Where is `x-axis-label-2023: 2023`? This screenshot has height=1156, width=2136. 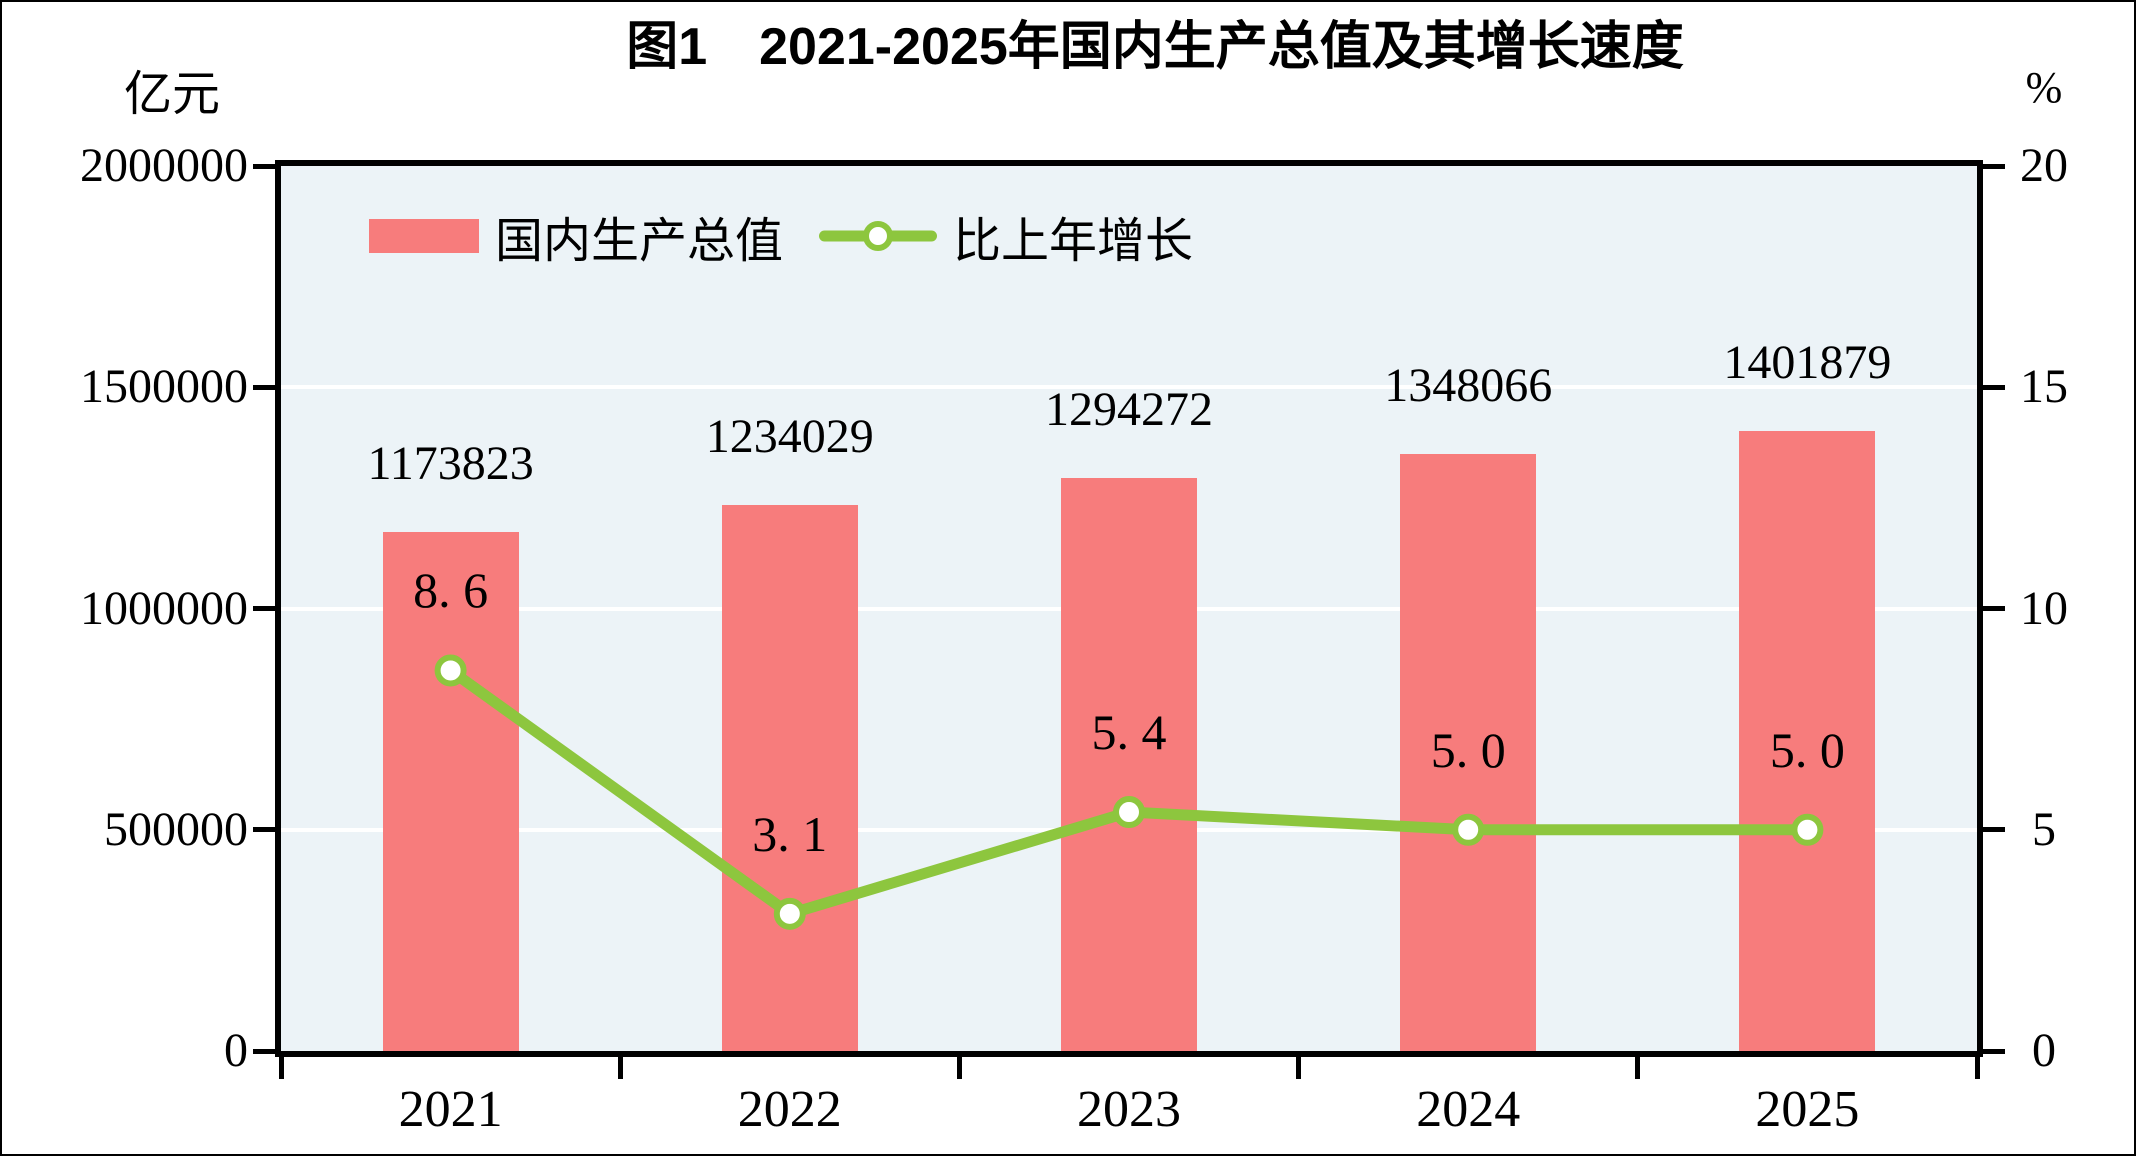 x-axis-label-2023: 2023 is located at coordinates (1129, 1109).